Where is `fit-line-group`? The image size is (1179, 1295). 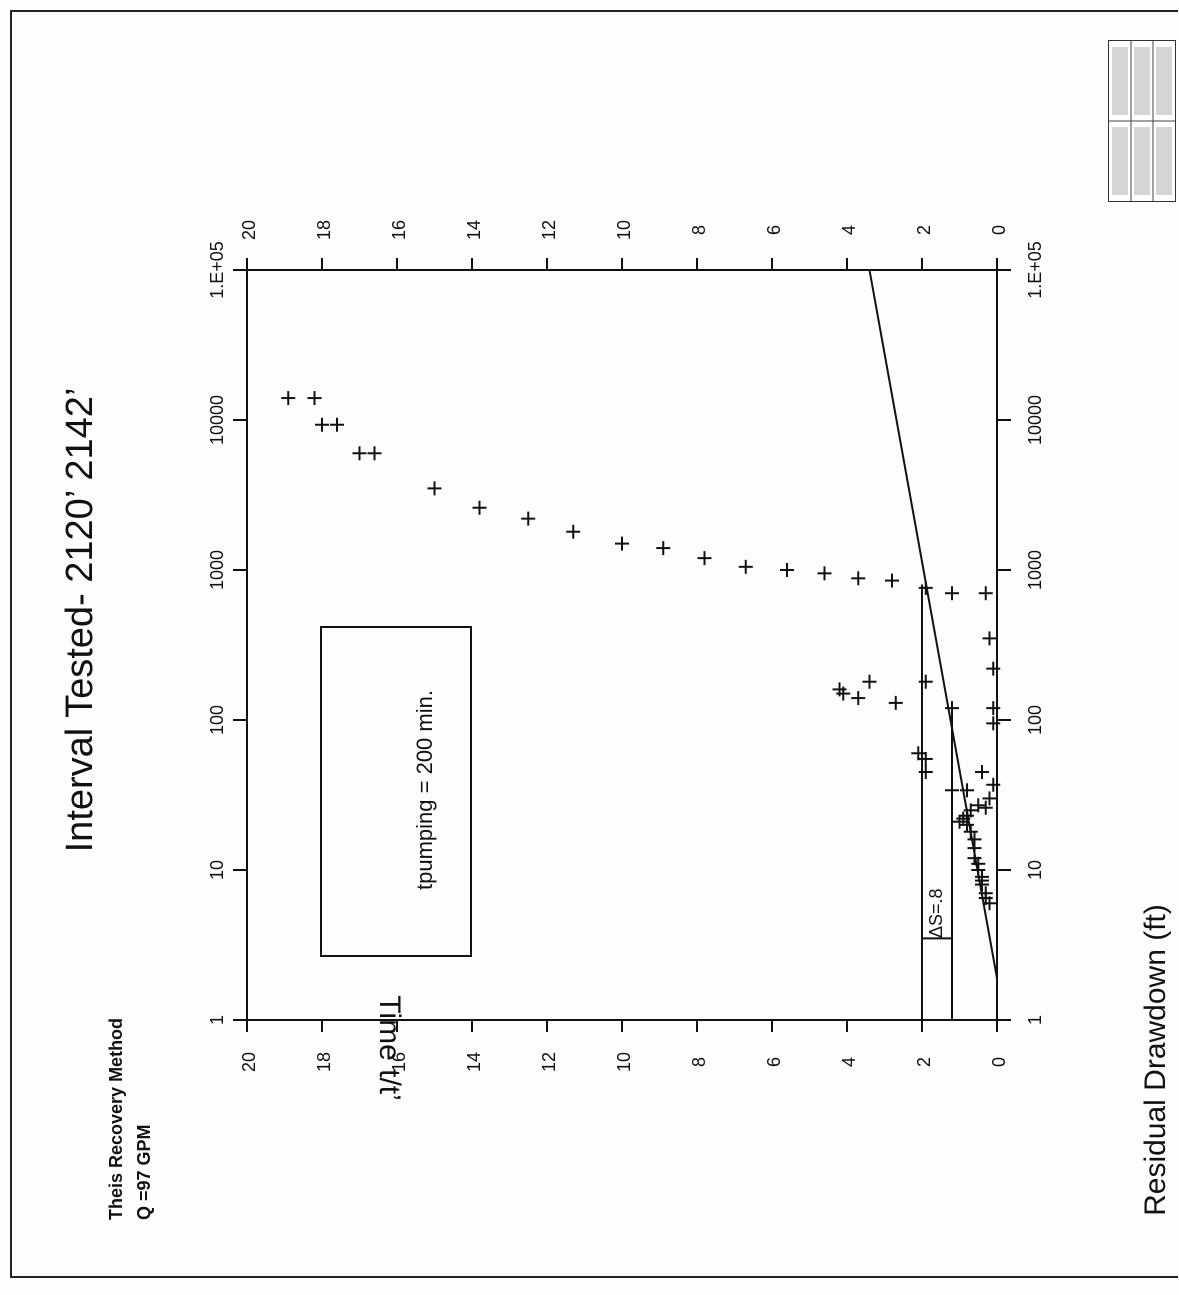
fit-line-group is located at coordinates (933, 644).